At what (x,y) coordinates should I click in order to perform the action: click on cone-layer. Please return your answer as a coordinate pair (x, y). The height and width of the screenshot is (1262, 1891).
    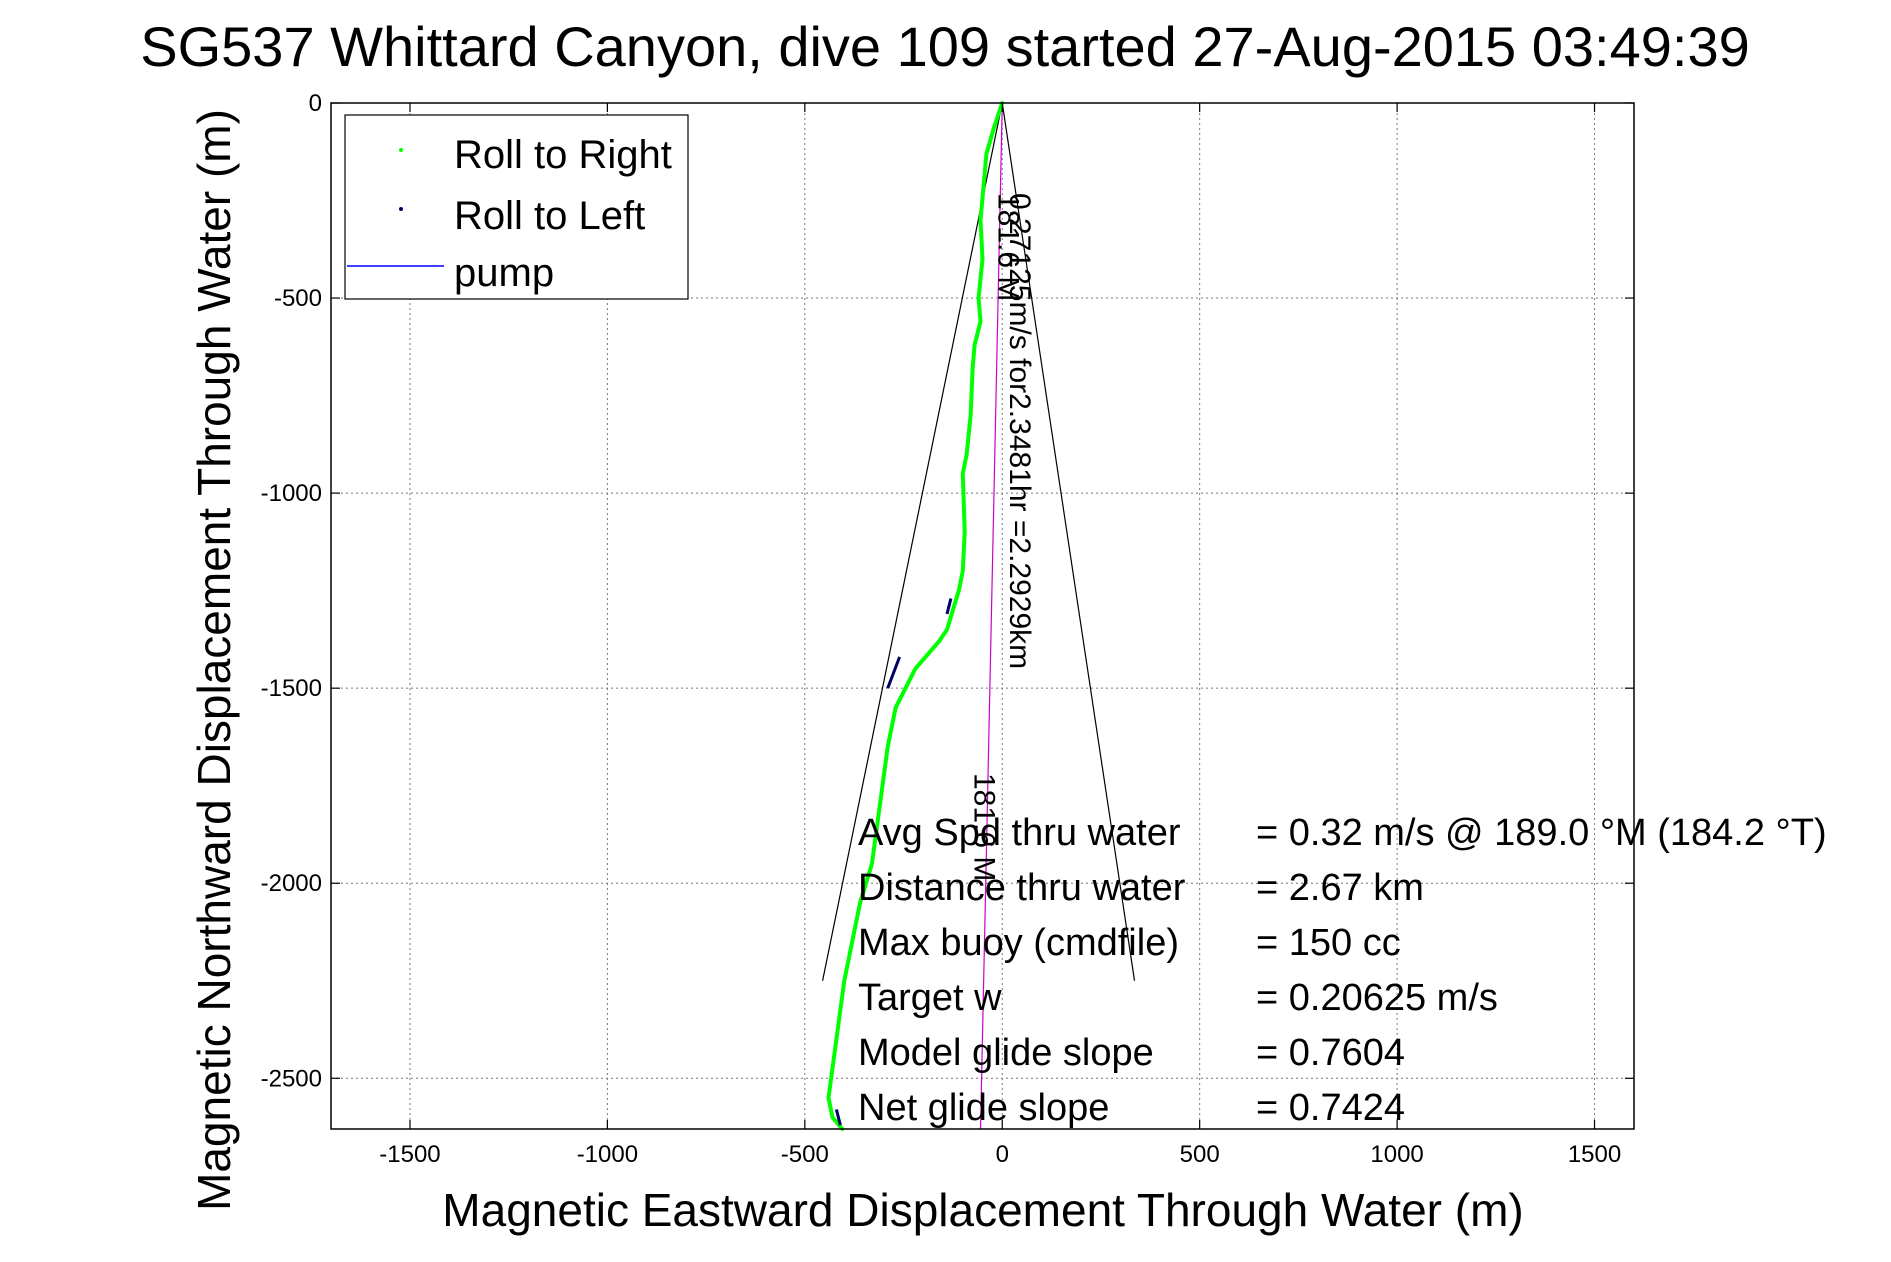
    Looking at the image, I should click on (978, 541).